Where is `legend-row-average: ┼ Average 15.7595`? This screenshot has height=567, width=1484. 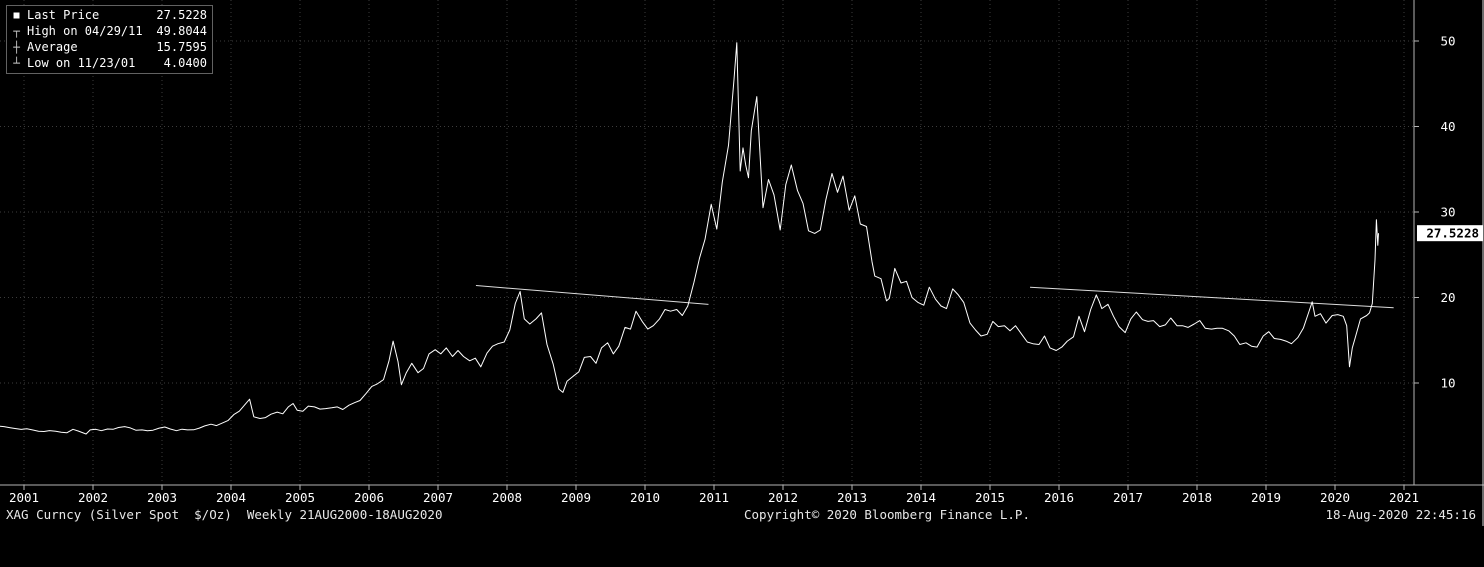 legend-row-average: ┼ Average 15.7595 is located at coordinates (109, 47).